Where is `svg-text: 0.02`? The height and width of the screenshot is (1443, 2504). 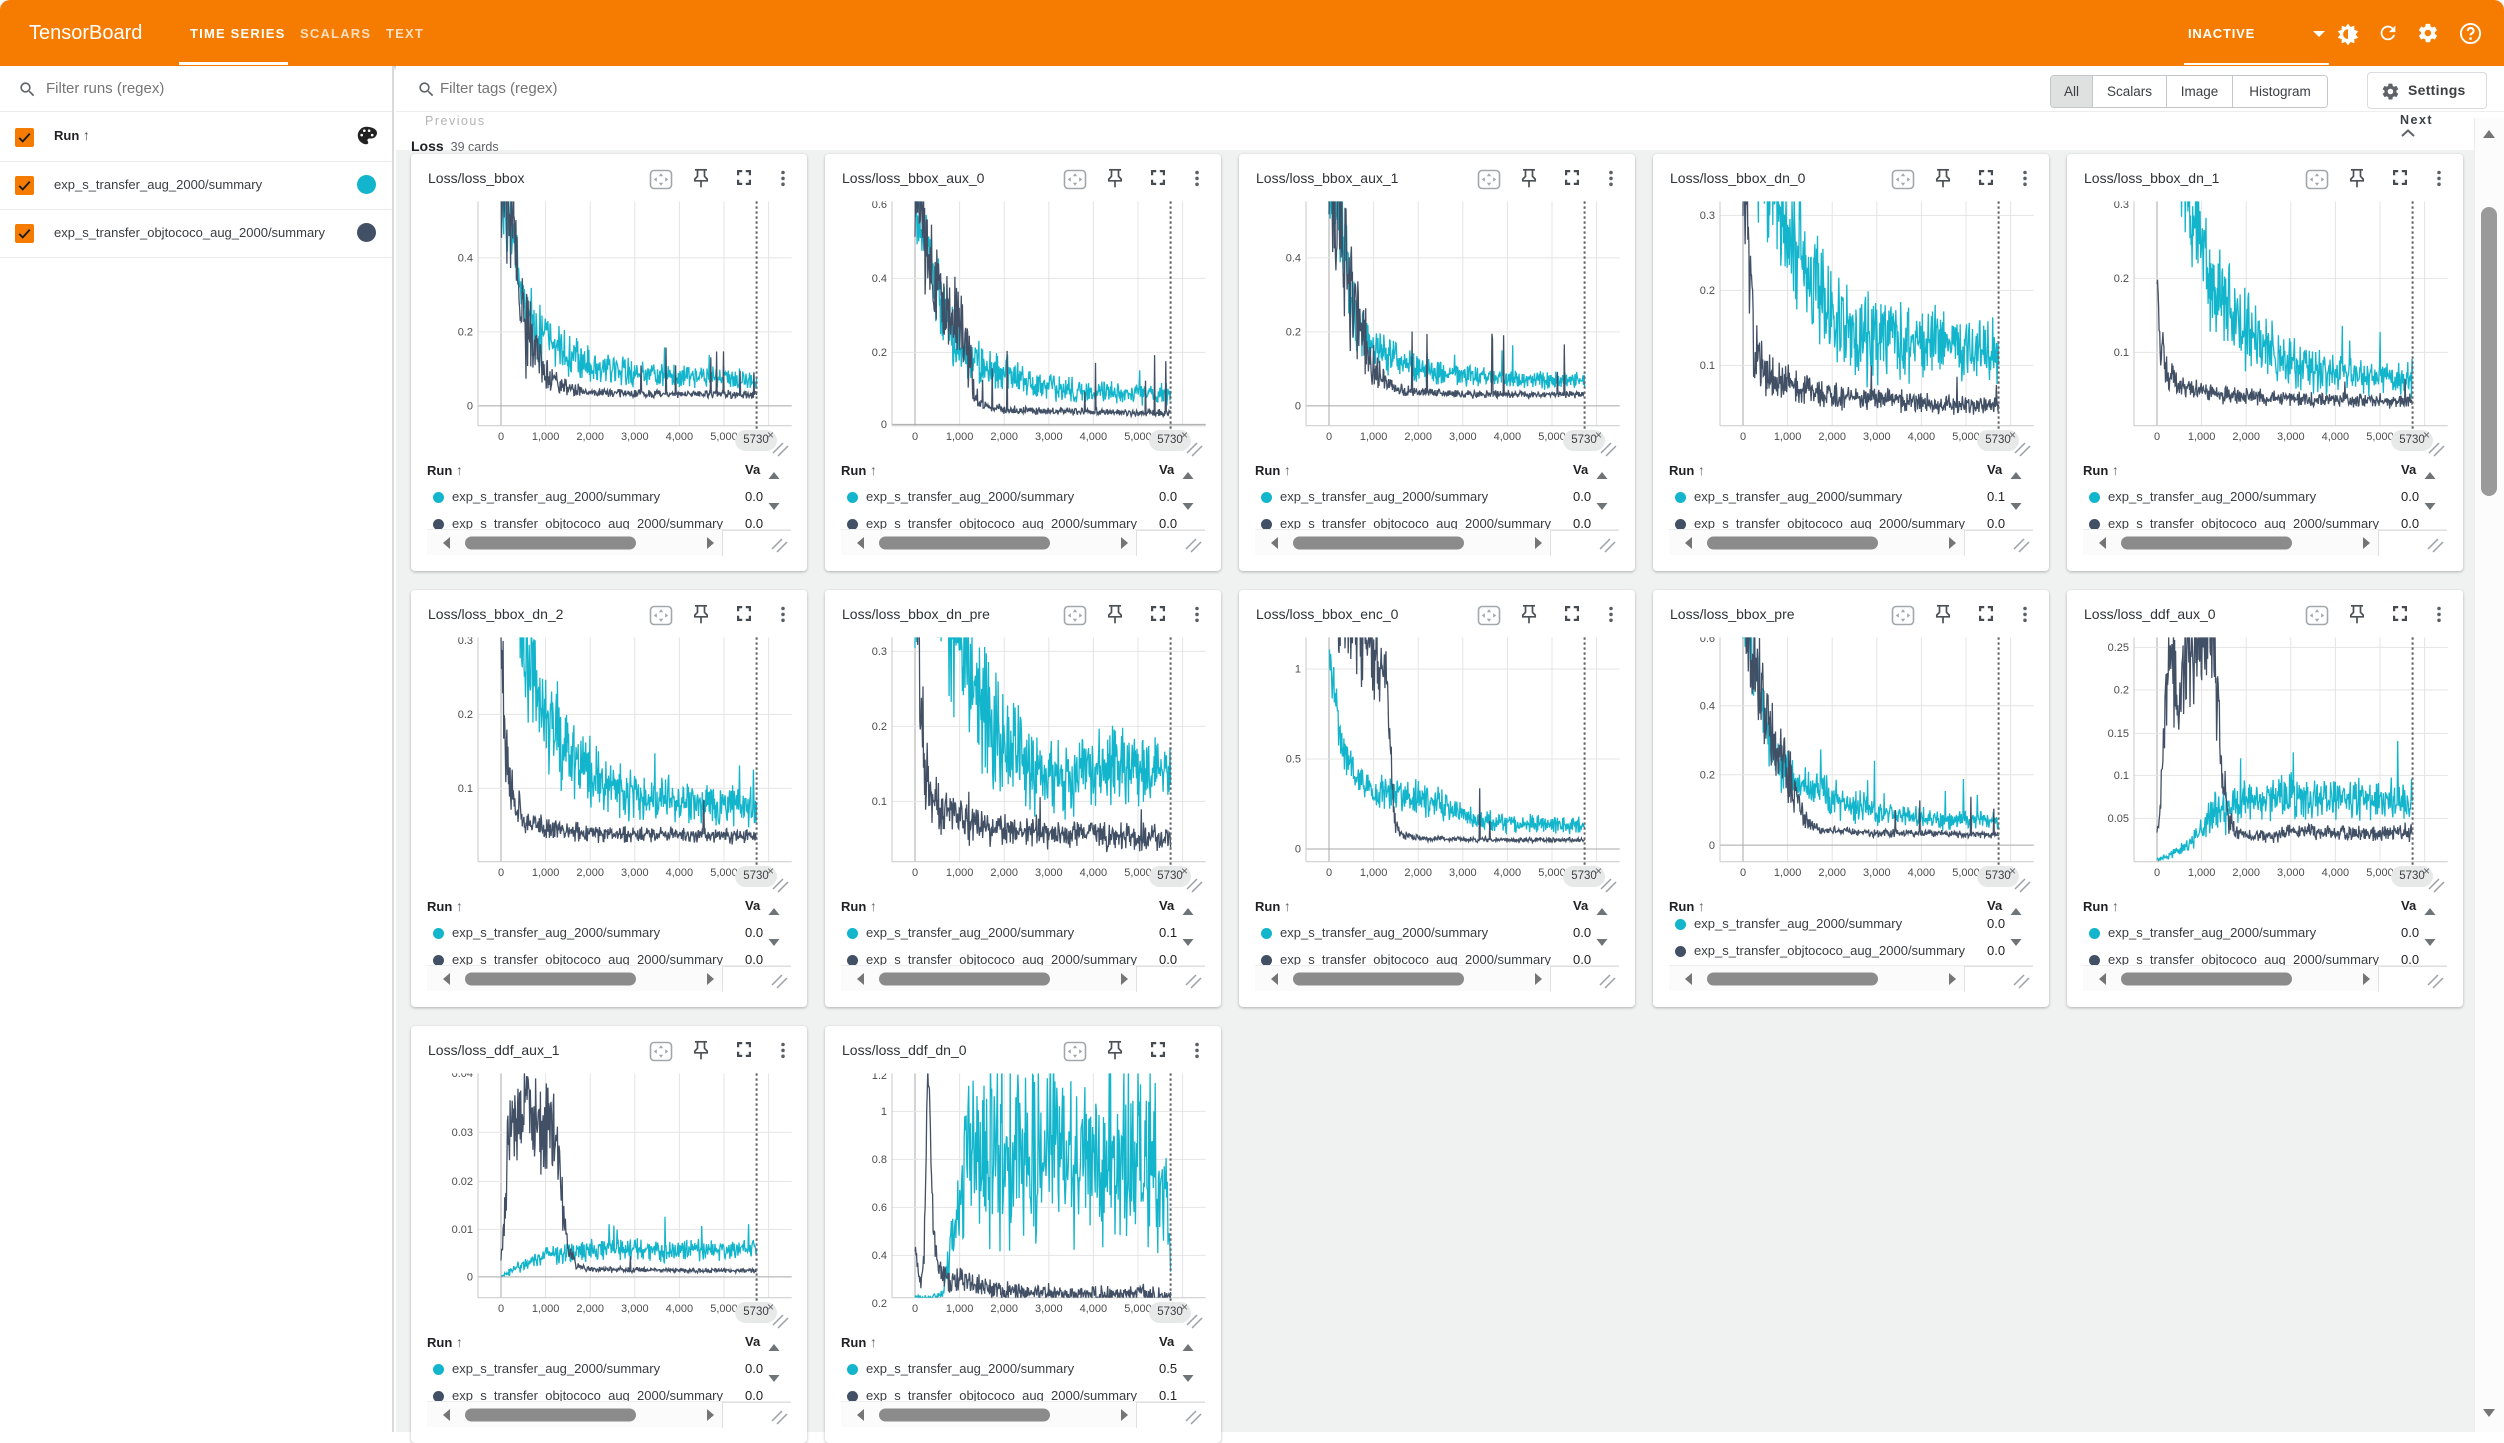 svg-text: 0.02 is located at coordinates (462, 1182).